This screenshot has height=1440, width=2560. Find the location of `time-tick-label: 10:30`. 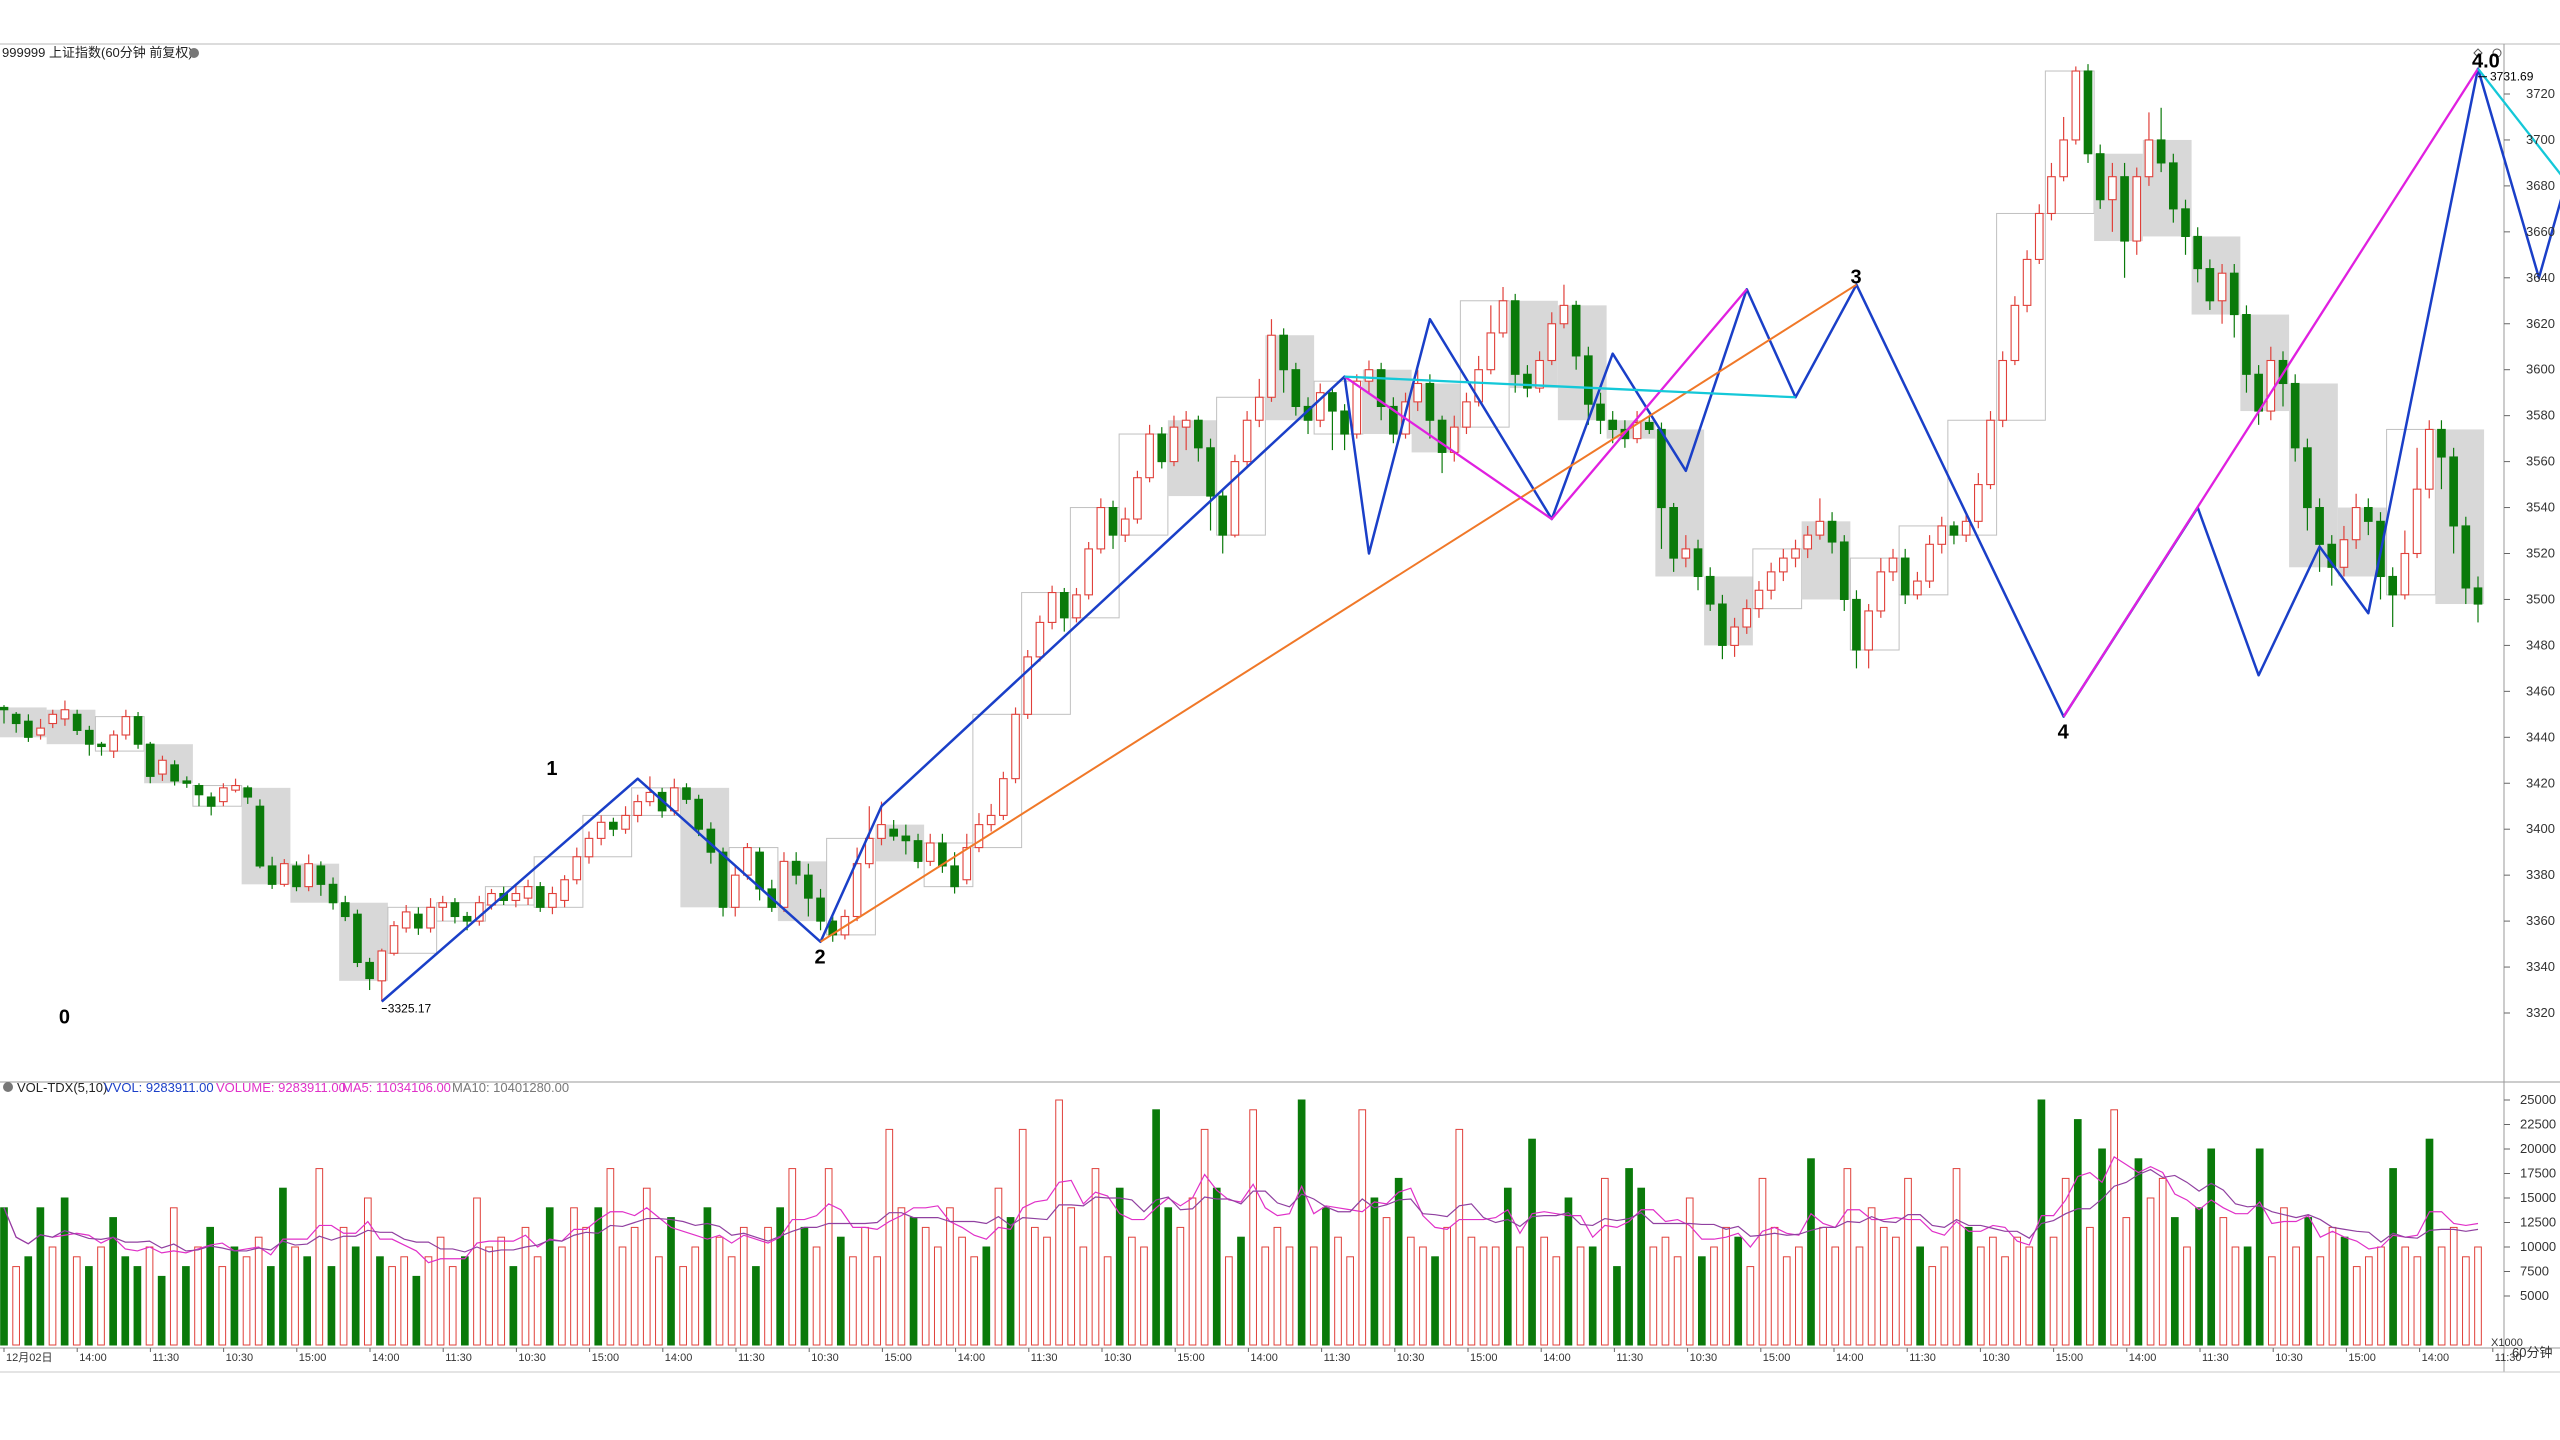

time-tick-label: 10:30 is located at coordinates (1704, 1358).